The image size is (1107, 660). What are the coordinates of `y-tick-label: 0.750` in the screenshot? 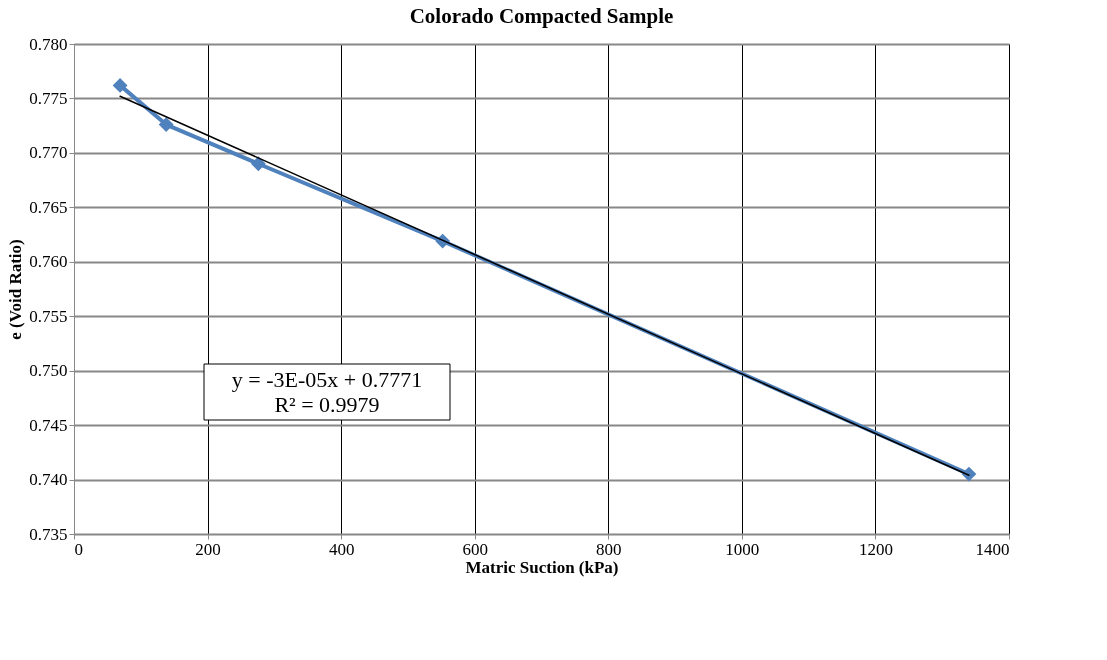 It's located at (48, 371).